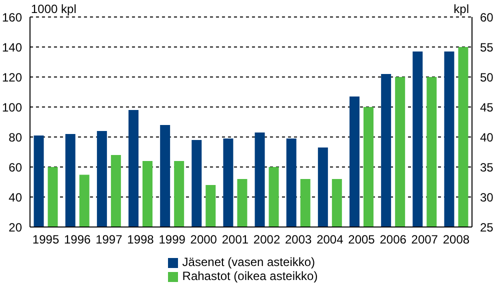 This screenshot has height=287, width=496. Describe the element at coordinates (487, 77) in the screenshot. I see `y2-tick-label: 50` at that location.